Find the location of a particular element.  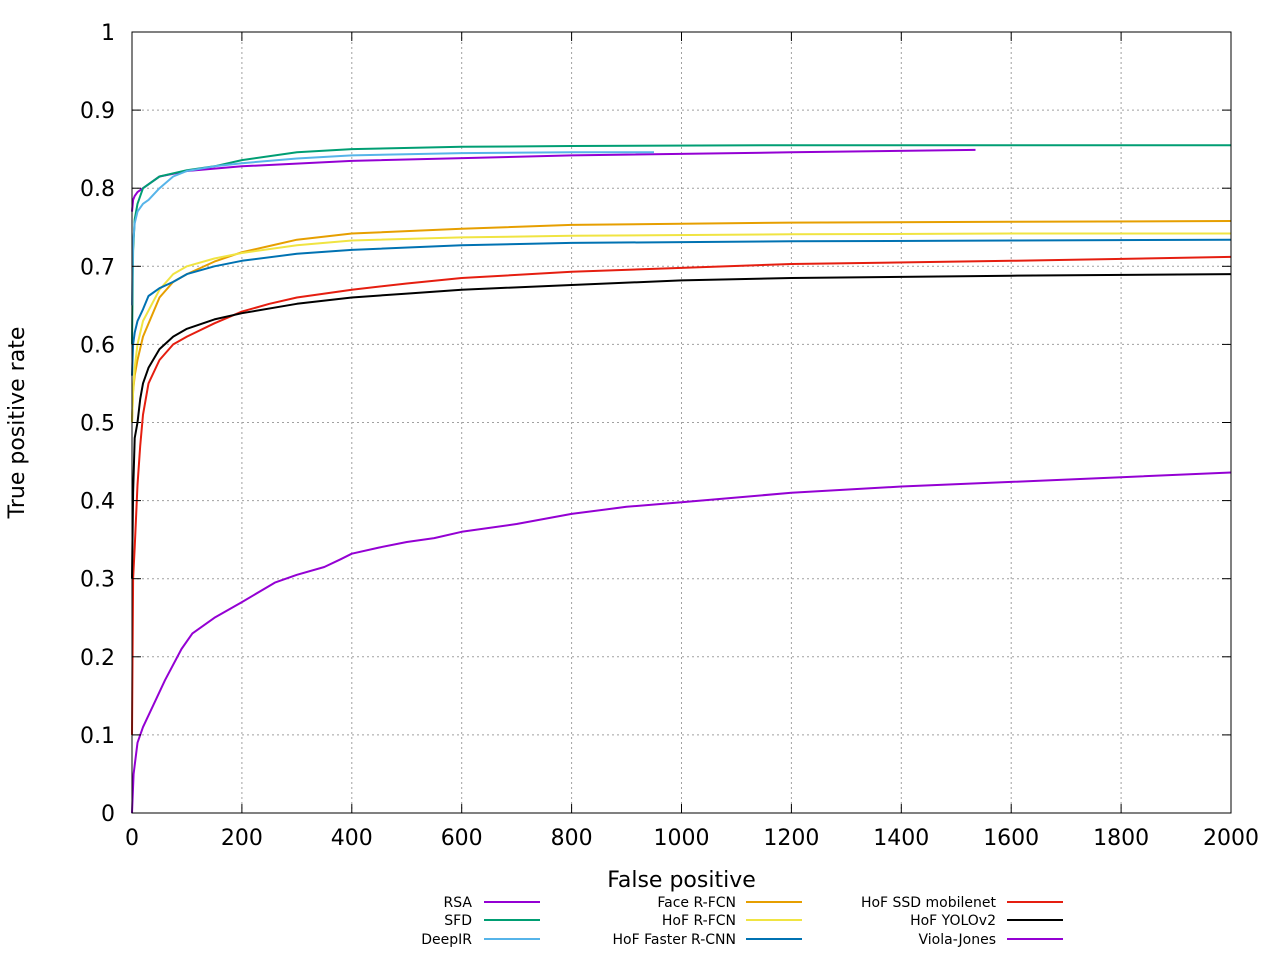

x-tick-label: 1400 is located at coordinates (901, 838).